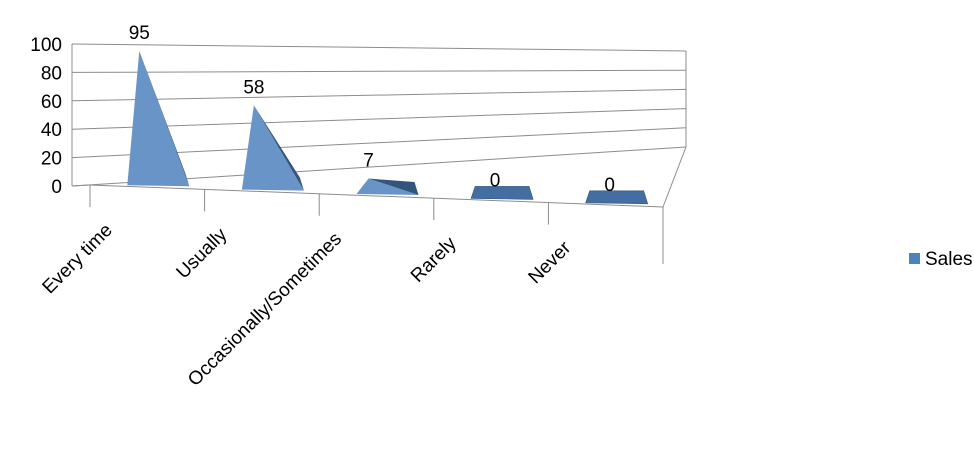  What do you see at coordinates (550, 262) in the screenshot?
I see `category-label: Never` at bounding box center [550, 262].